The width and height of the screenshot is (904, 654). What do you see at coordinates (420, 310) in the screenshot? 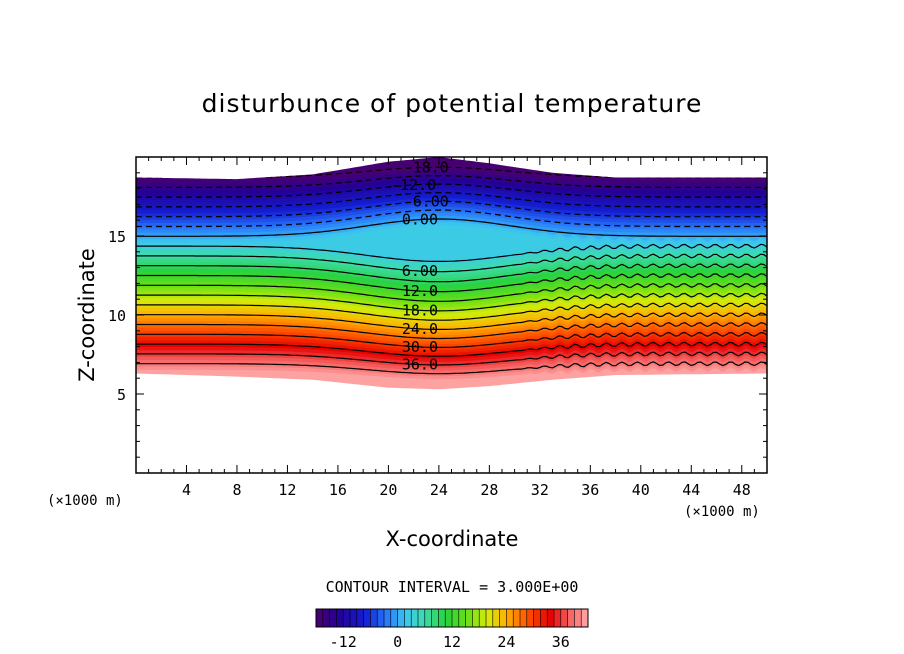
I see `contour-label: 18.0` at bounding box center [420, 310].